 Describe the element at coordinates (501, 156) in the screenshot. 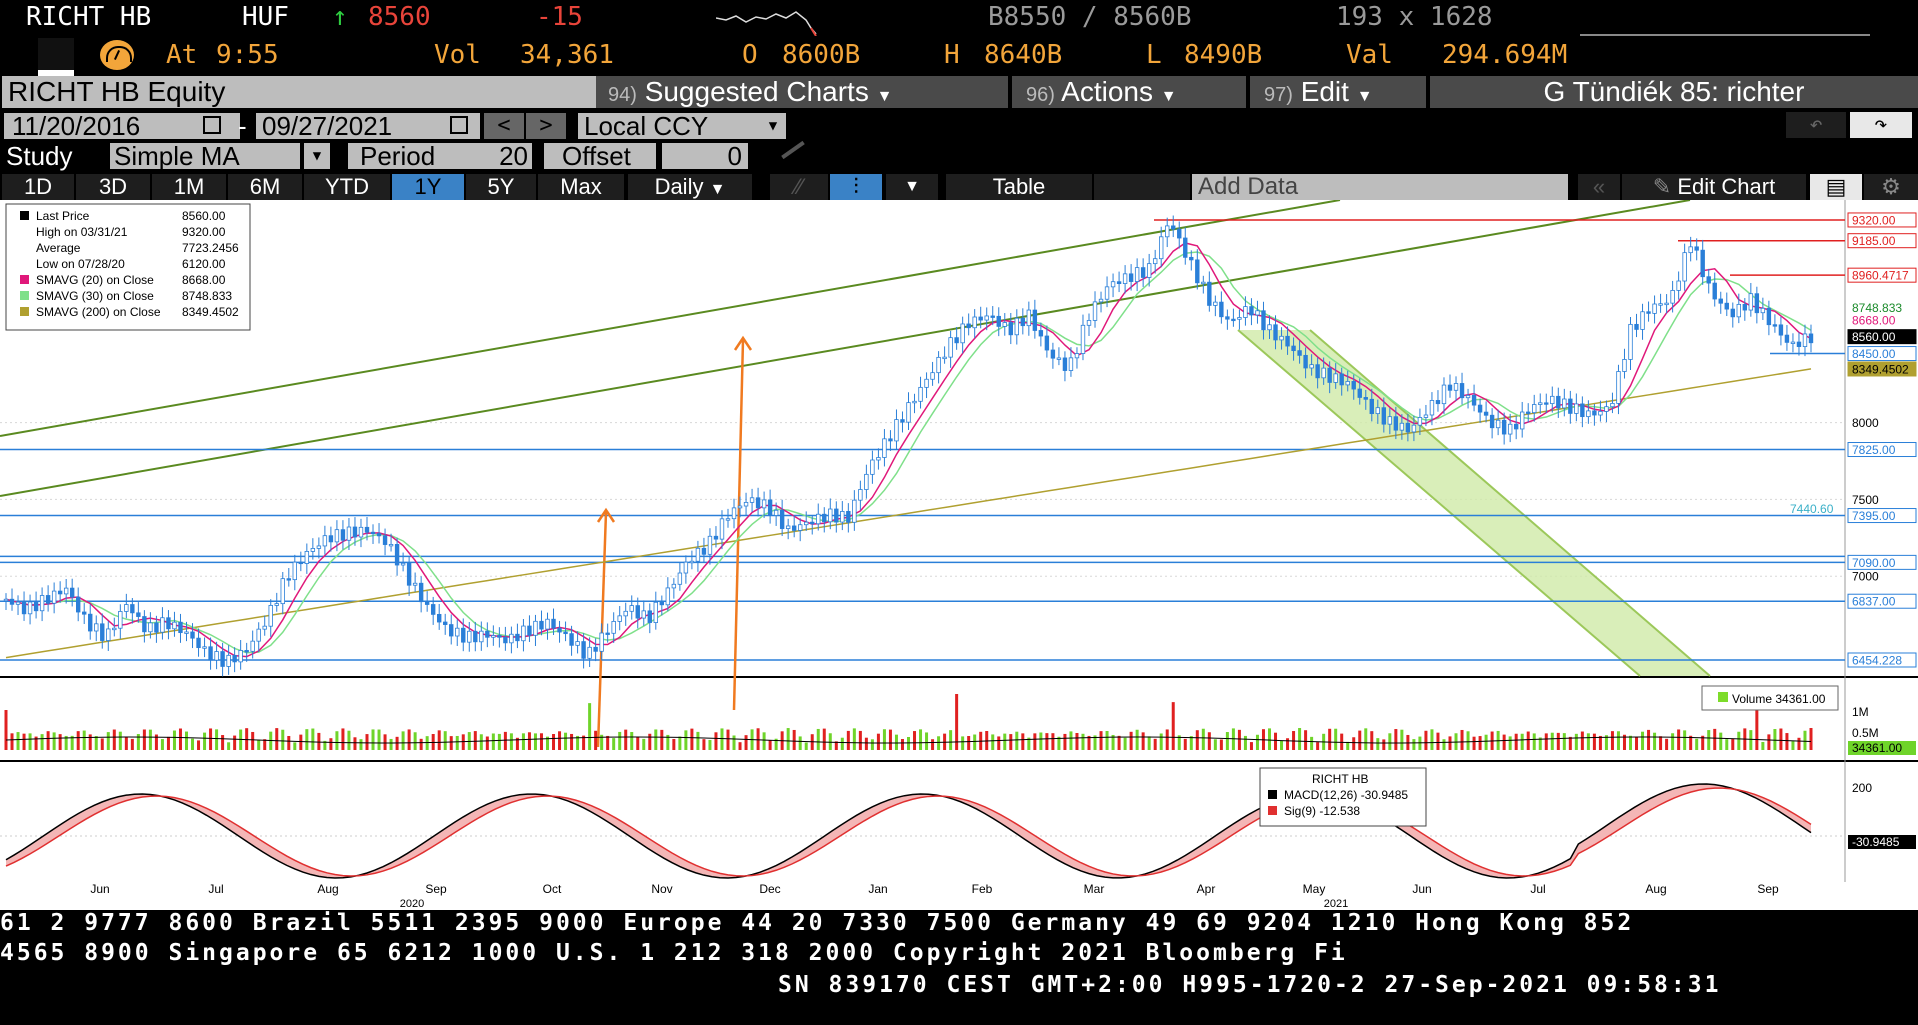

I see `period-field: 20` at that location.